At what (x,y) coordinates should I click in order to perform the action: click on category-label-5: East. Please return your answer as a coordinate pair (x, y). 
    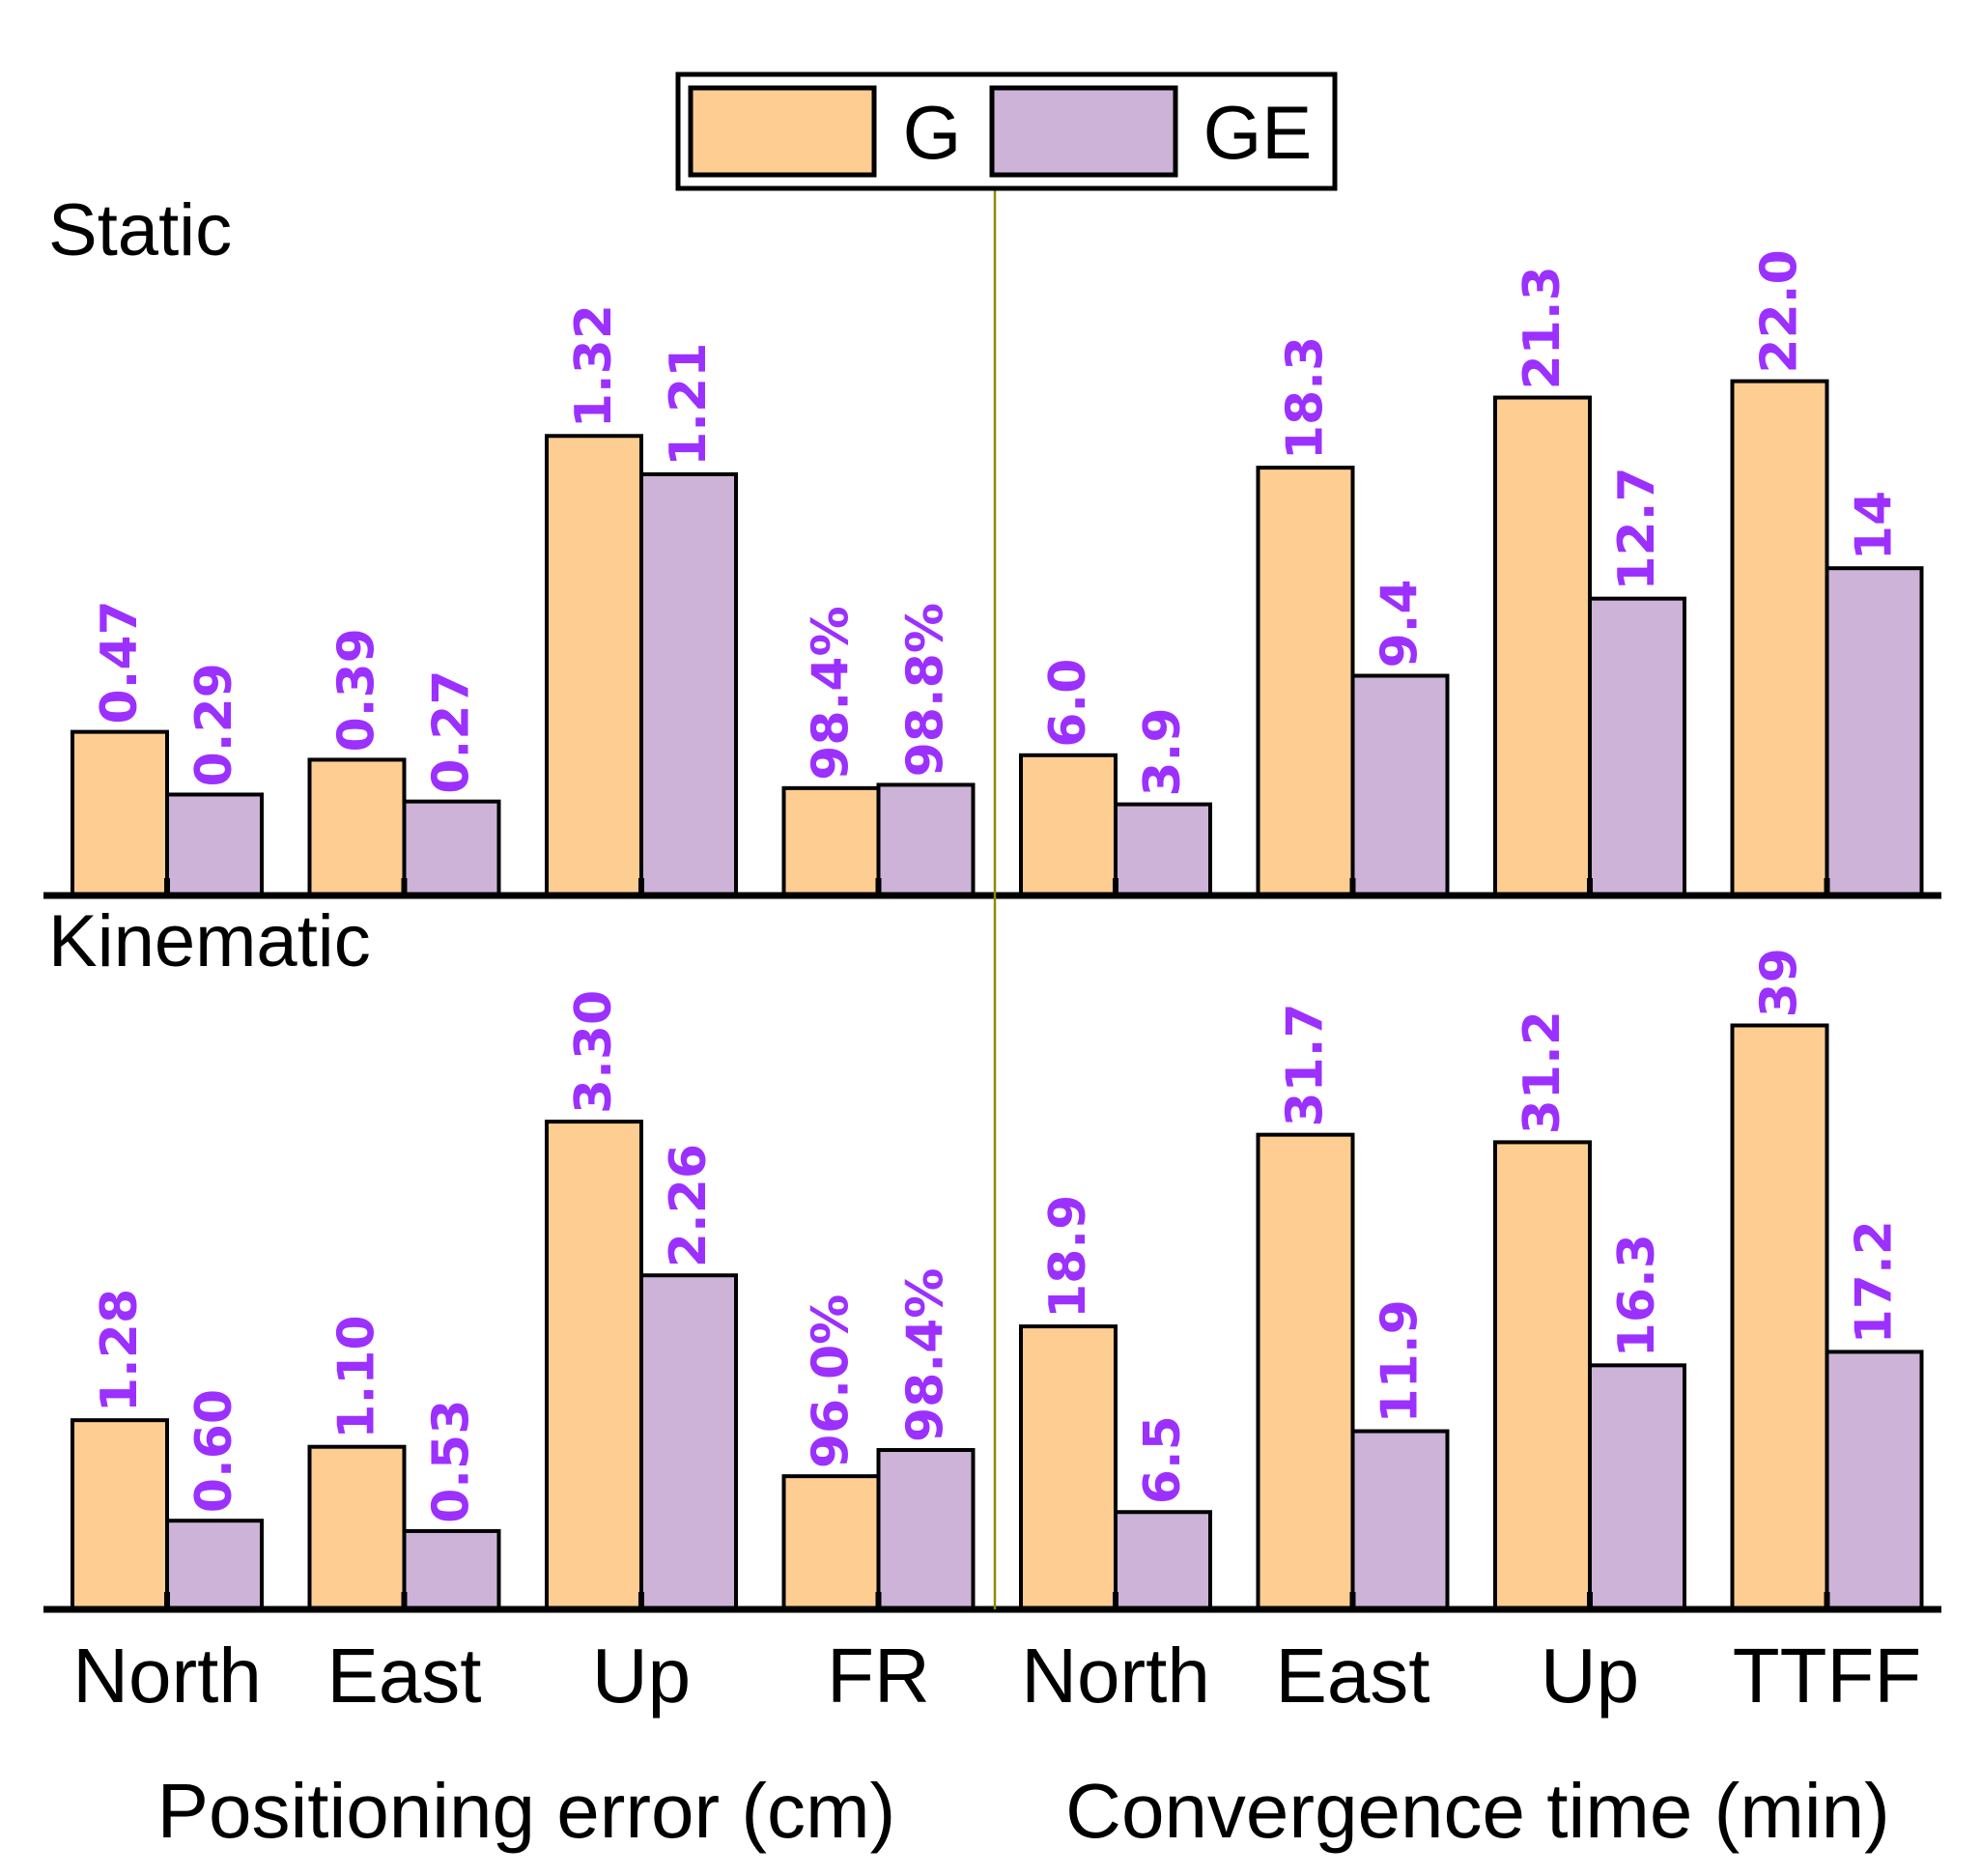
    Looking at the image, I should click on (1352, 1676).